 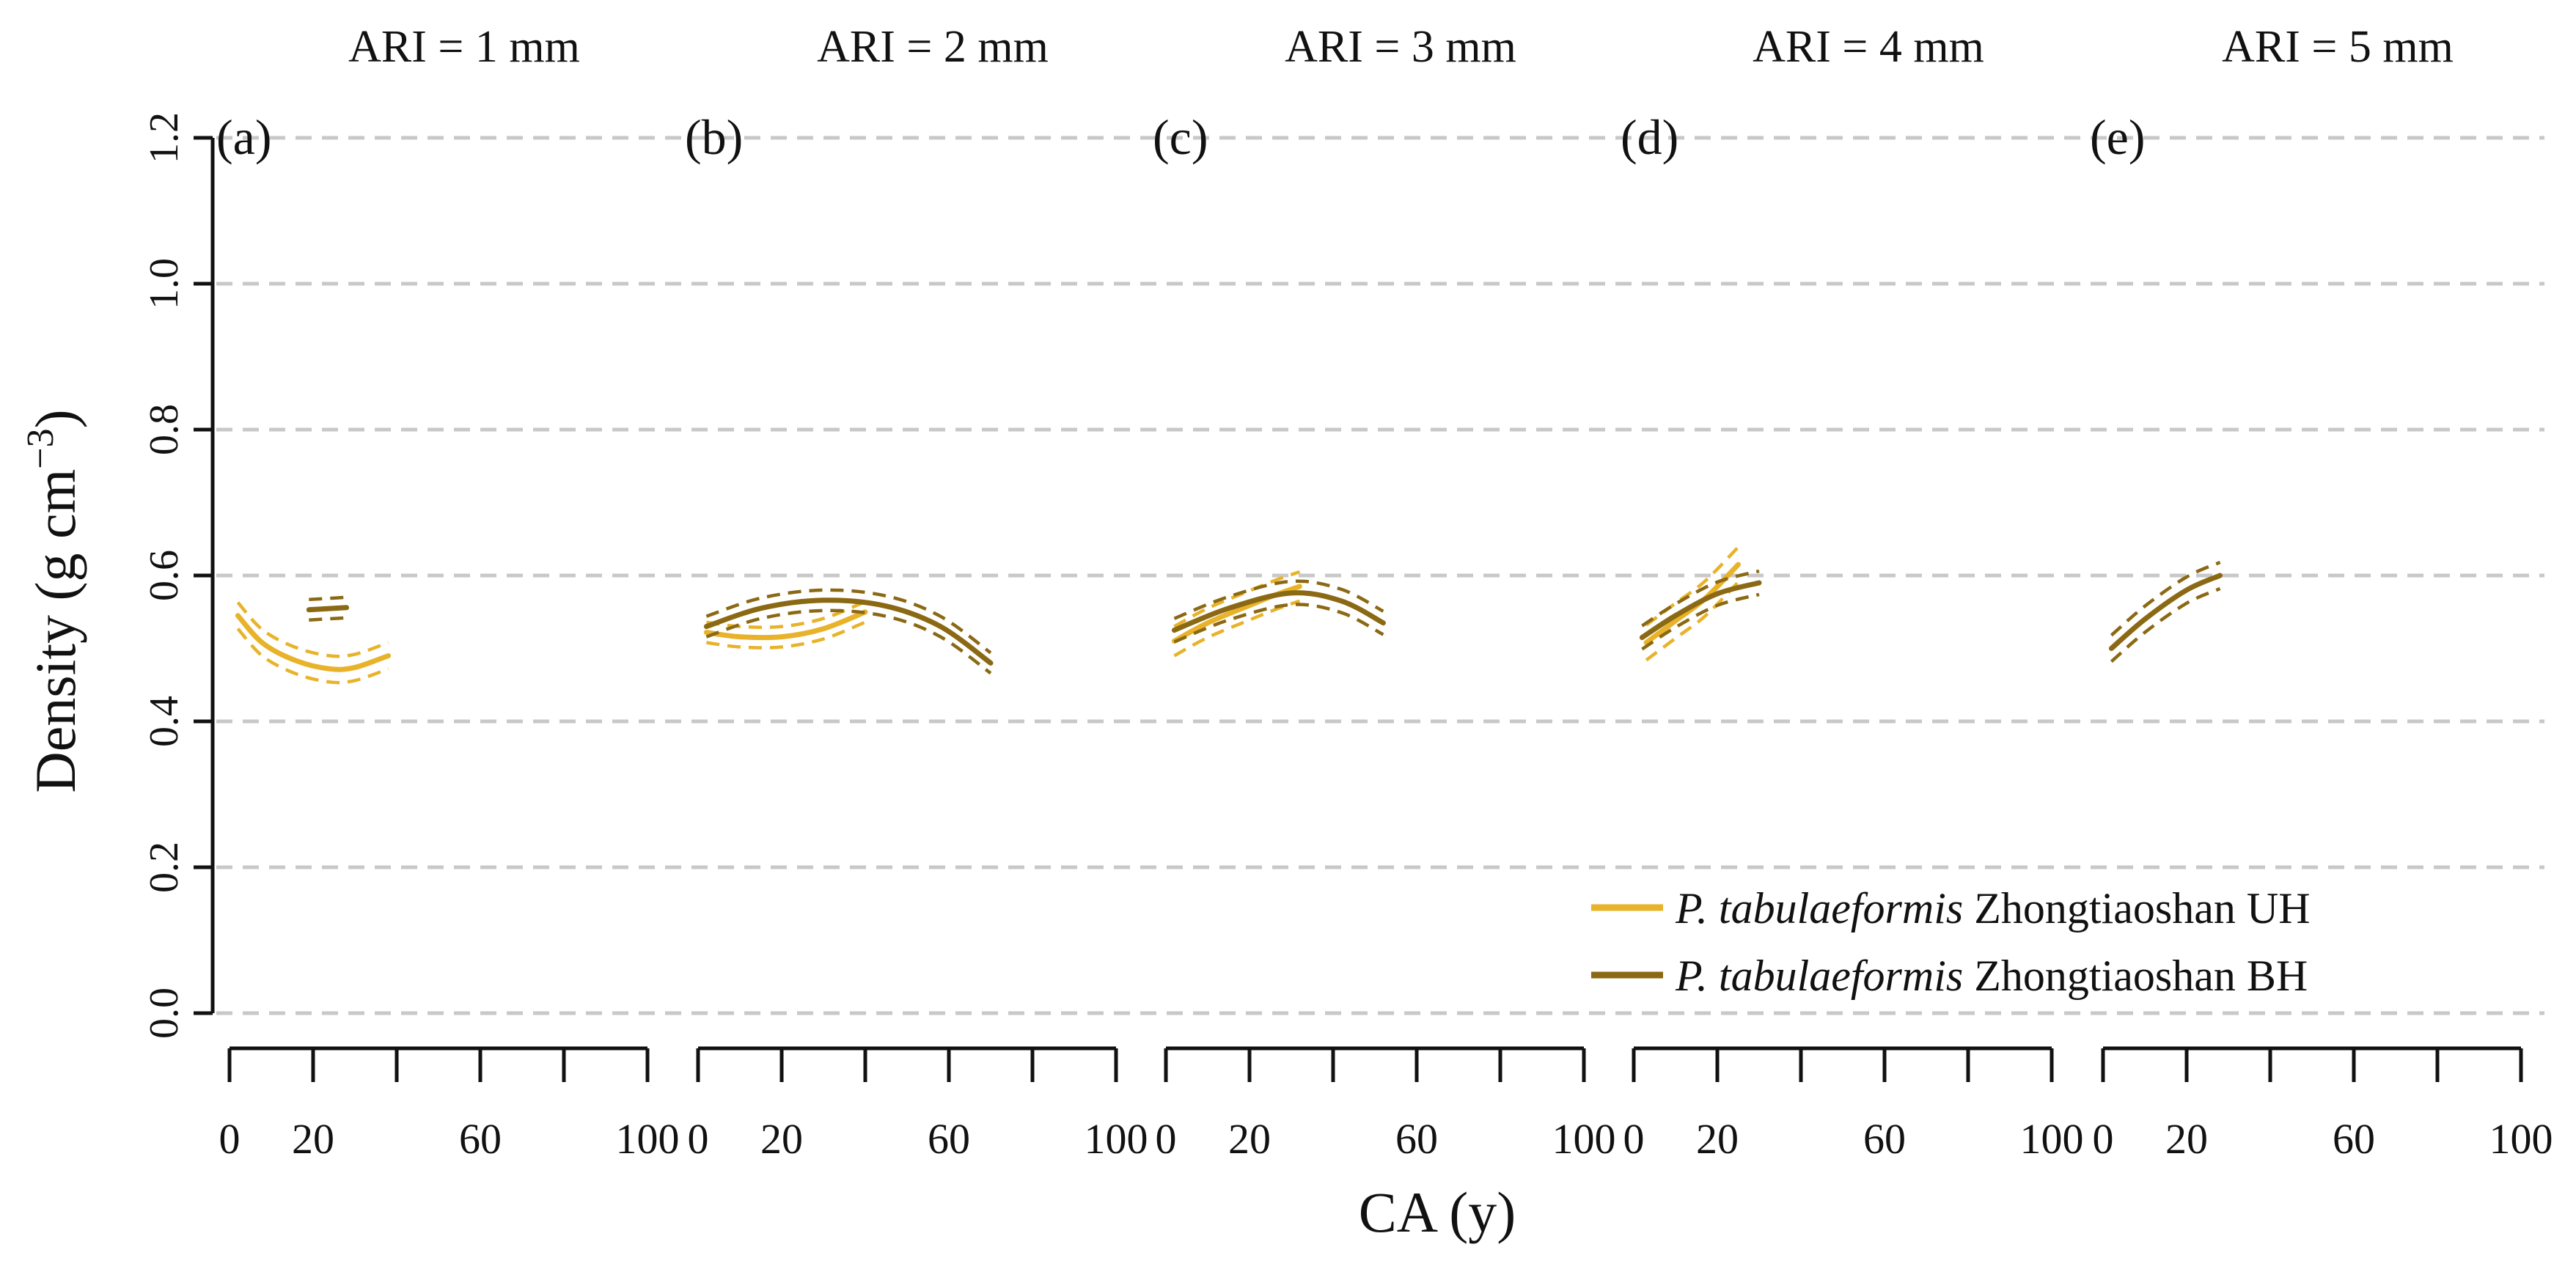 I want to click on panel-1-bh-ci-upper, so click(x=328, y=599).